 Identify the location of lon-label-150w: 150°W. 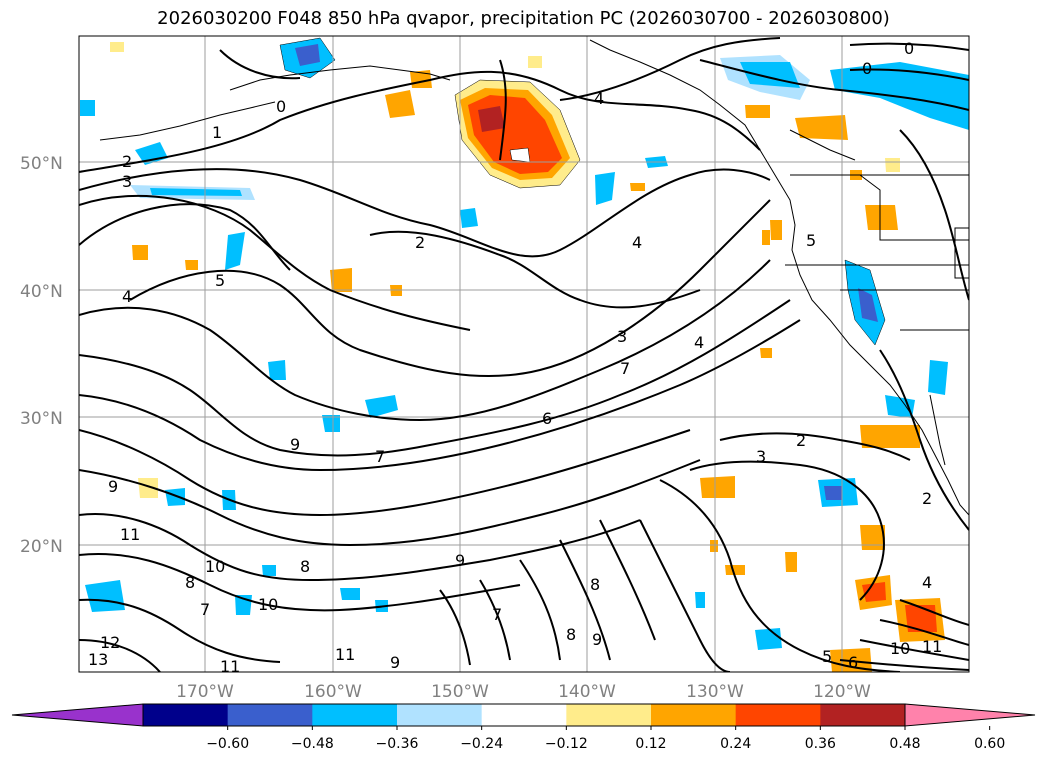
(460, 692).